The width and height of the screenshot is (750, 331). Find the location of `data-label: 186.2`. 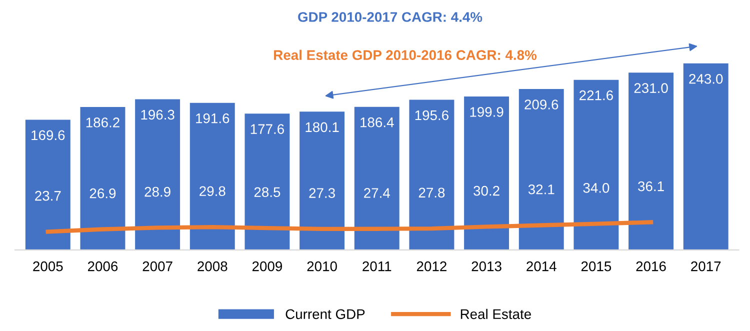

data-label: 186.2 is located at coordinates (103, 123).